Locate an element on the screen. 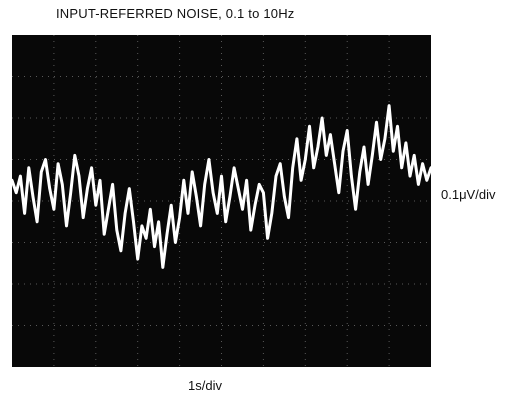 The width and height of the screenshot is (524, 398). chart-title: INPUT-REFERRED NOISE, 0.1 to 10Hz is located at coordinates (175, 13).